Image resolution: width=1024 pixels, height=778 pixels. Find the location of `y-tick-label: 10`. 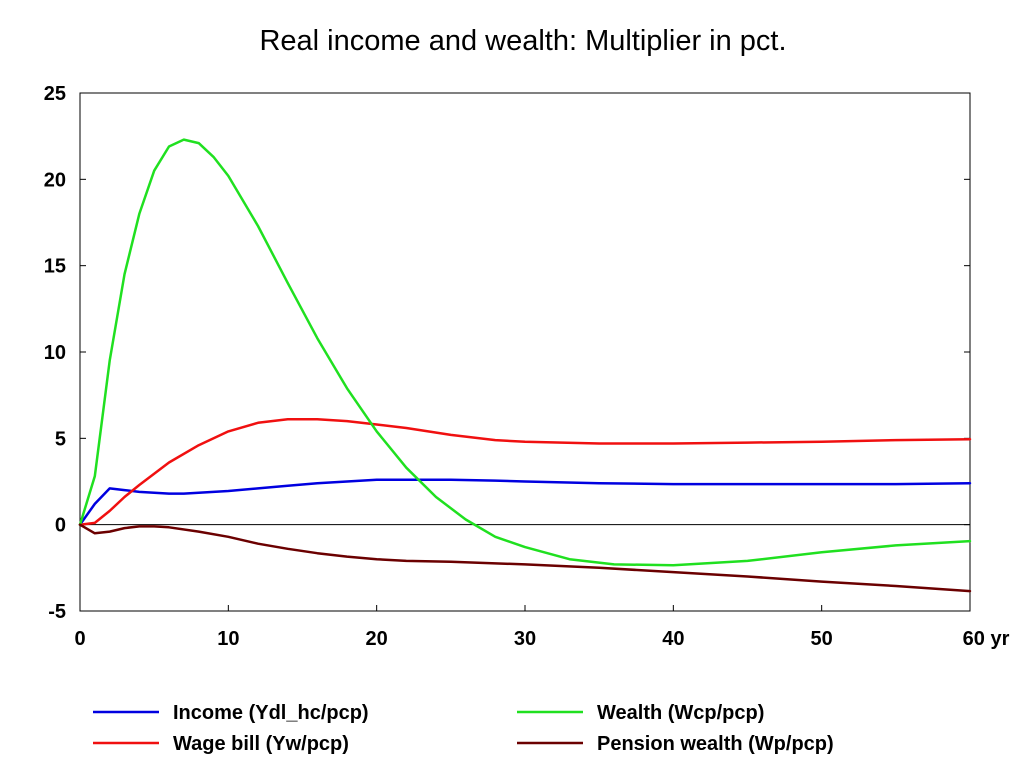

y-tick-label: 10 is located at coordinates (55, 353).